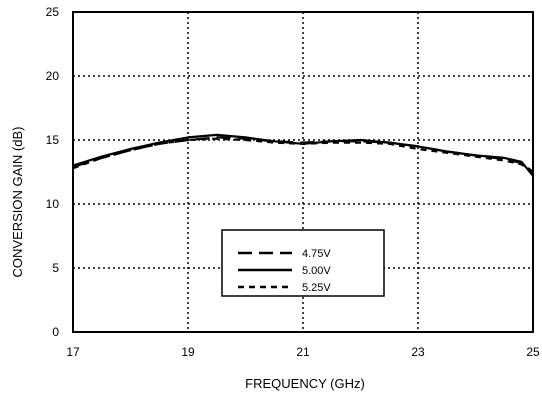 This screenshot has width=542, height=395. Describe the element at coordinates (55, 332) in the screenshot. I see `y-tick-label: 0` at that location.